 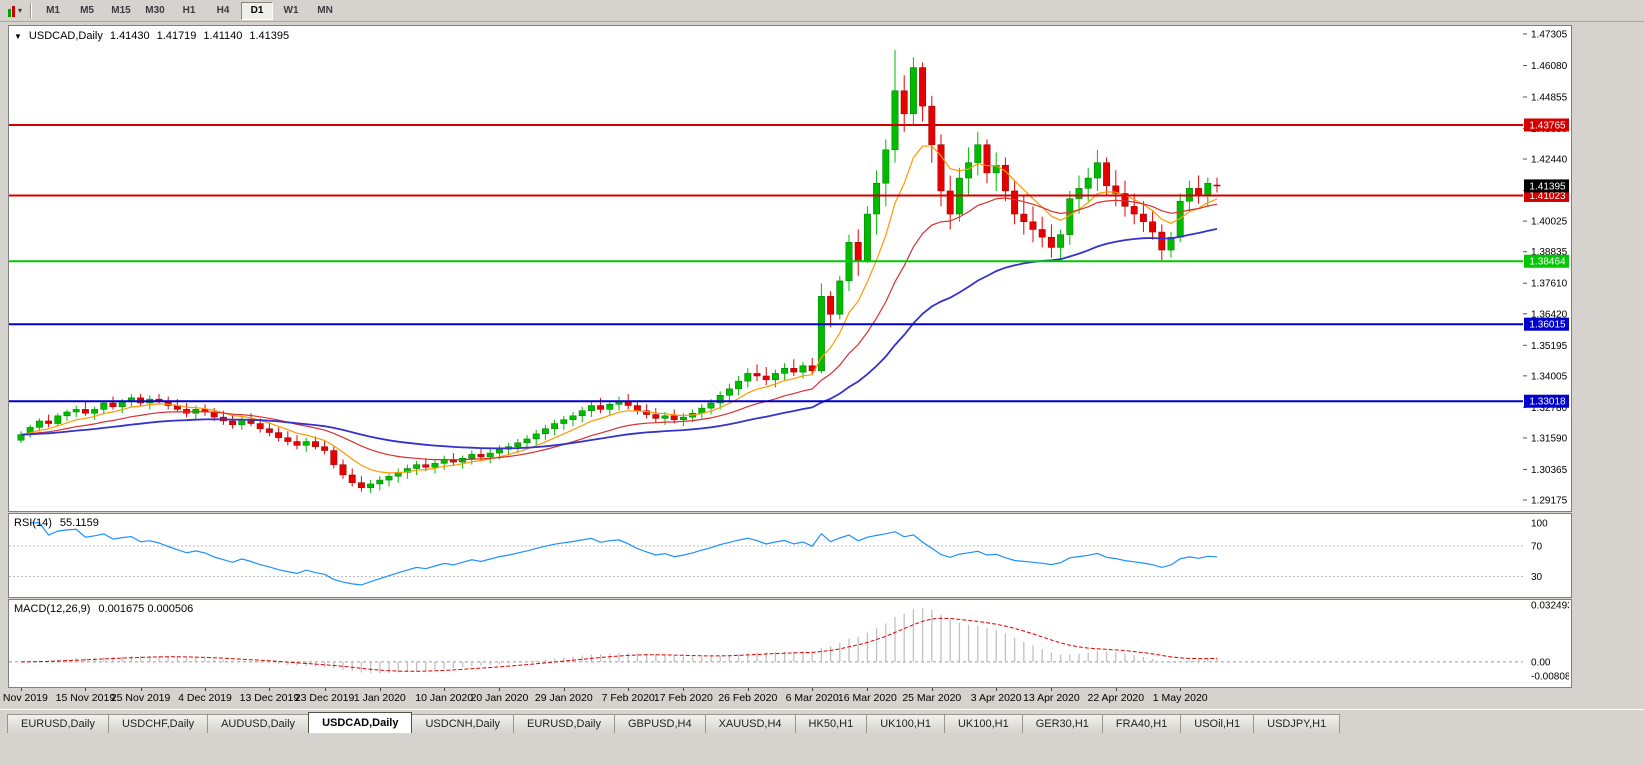 What do you see at coordinates (12, 11) in the screenshot?
I see `candlestick-chart-icon` at bounding box center [12, 11].